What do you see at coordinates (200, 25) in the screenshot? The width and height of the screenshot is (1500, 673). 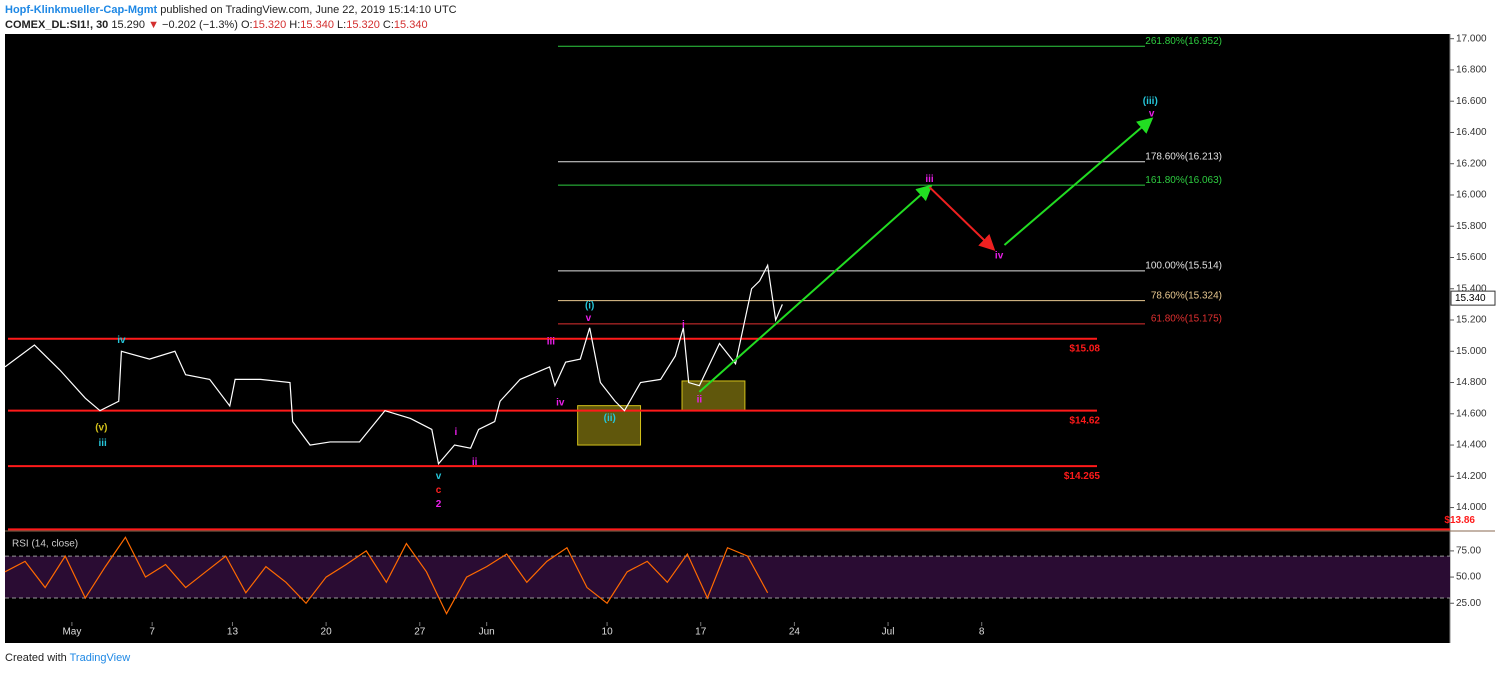 I see `change: −0.202 (−1.3%)` at bounding box center [200, 25].